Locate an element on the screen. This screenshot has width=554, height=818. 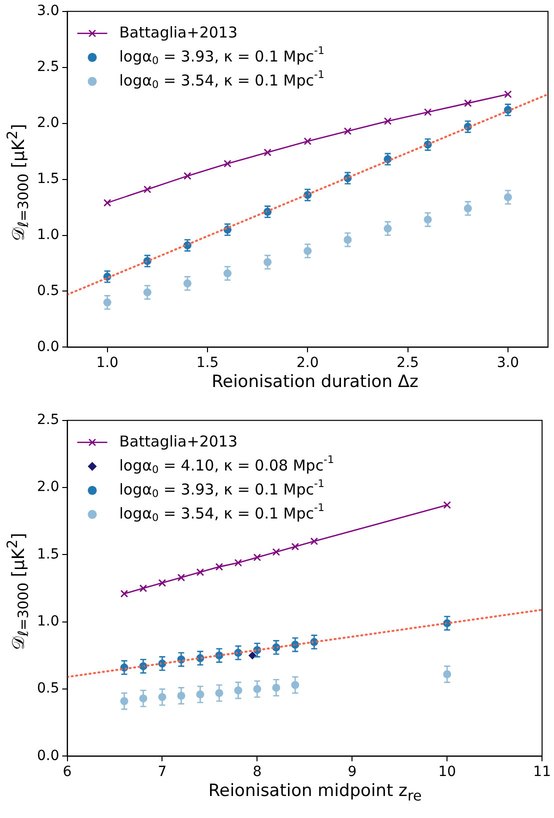
x-tick-label: 2.0 is located at coordinates (307, 363).